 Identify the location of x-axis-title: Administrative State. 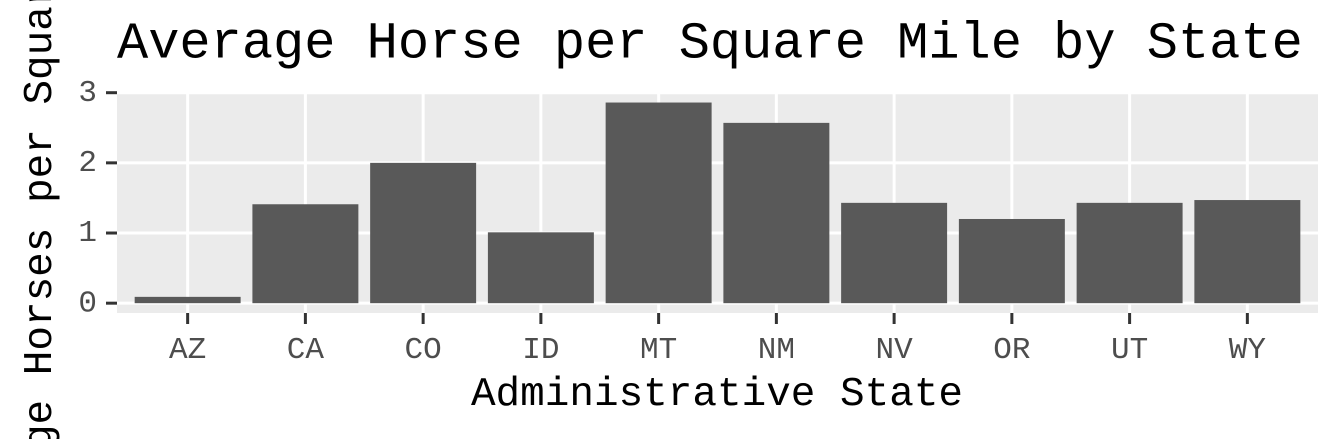
(717, 395).